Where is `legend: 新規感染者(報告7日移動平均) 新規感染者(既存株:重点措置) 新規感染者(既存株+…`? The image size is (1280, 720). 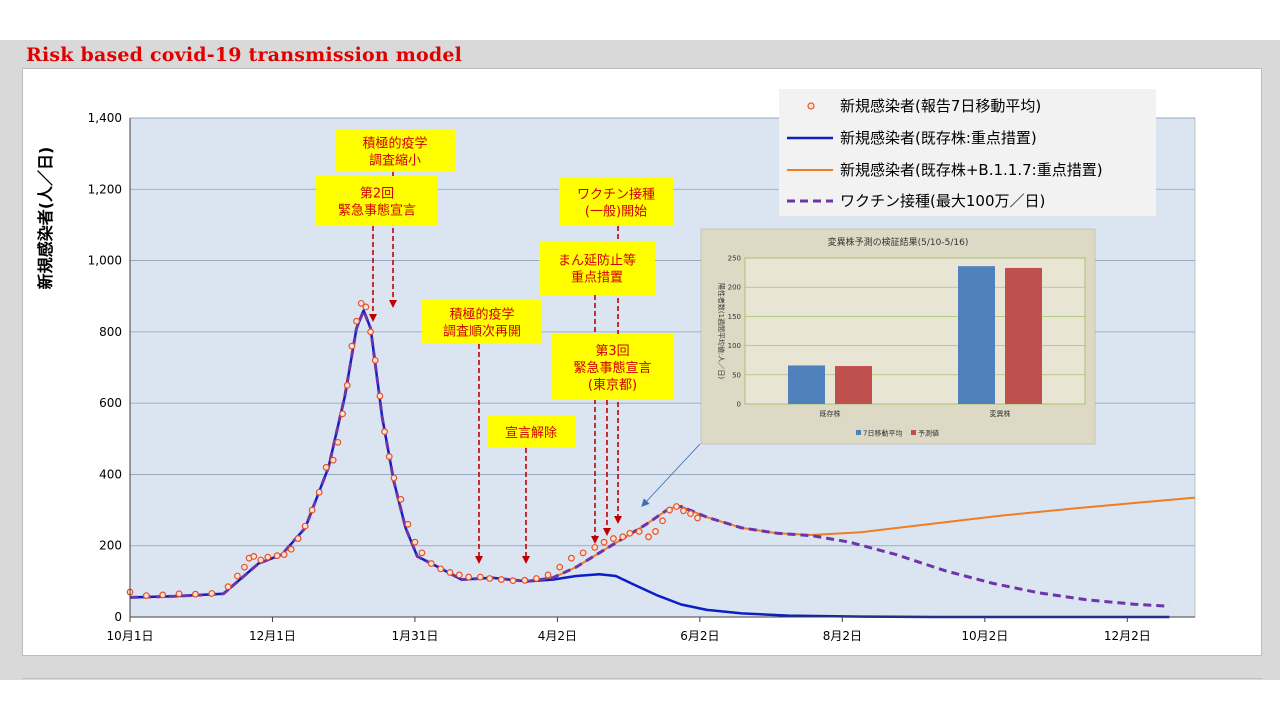
legend: 新規感染者(報告7日移動平均) 新規感染者(既存株:重点措置) 新規感染者(既存株+… is located at coordinates (967, 152).